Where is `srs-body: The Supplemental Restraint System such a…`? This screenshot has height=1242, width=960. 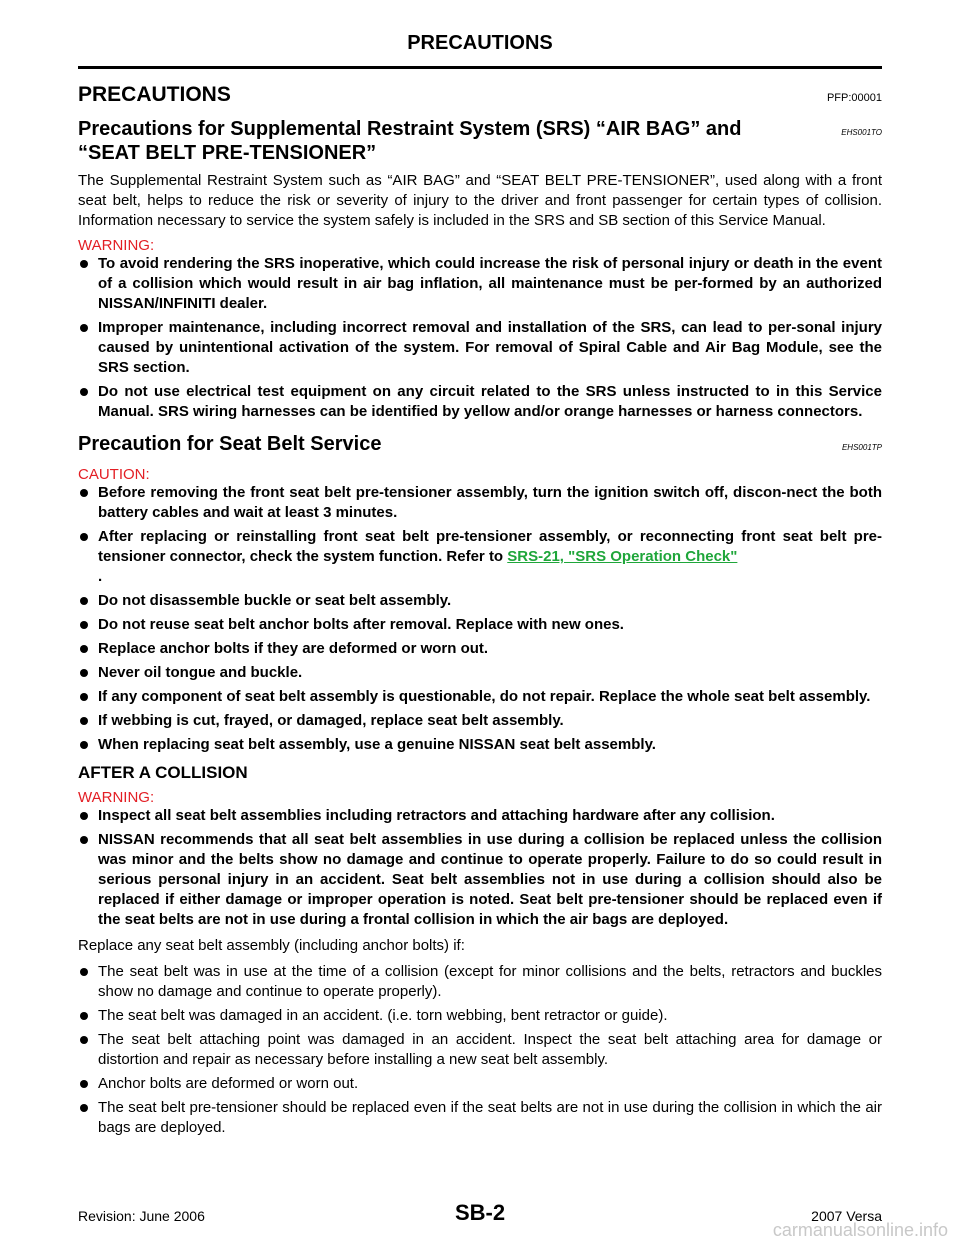 srs-body: The Supplemental Restraint System such a… is located at coordinates (480, 200).